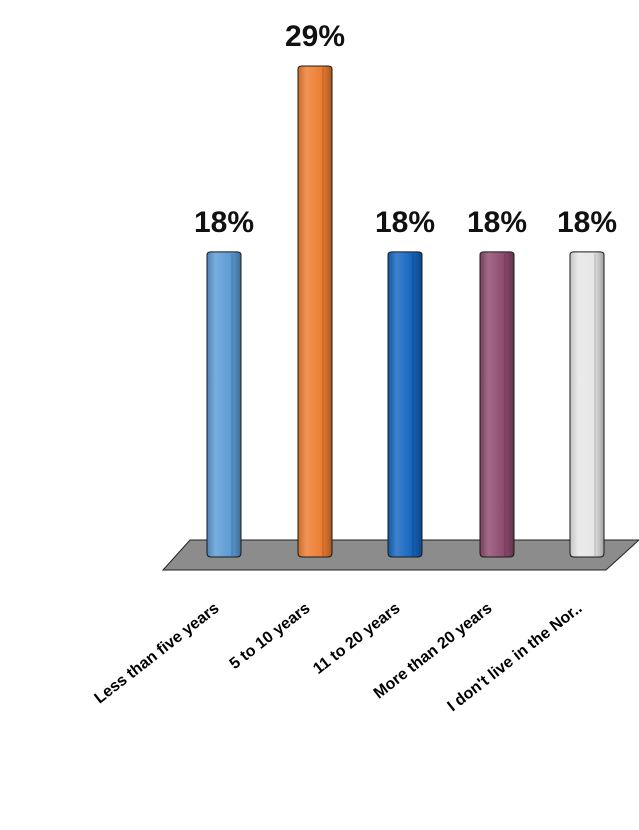 This screenshot has height=830, width=639. What do you see at coordinates (270, 636) in the screenshot?
I see `category-label: 5 to 10 years` at bounding box center [270, 636].